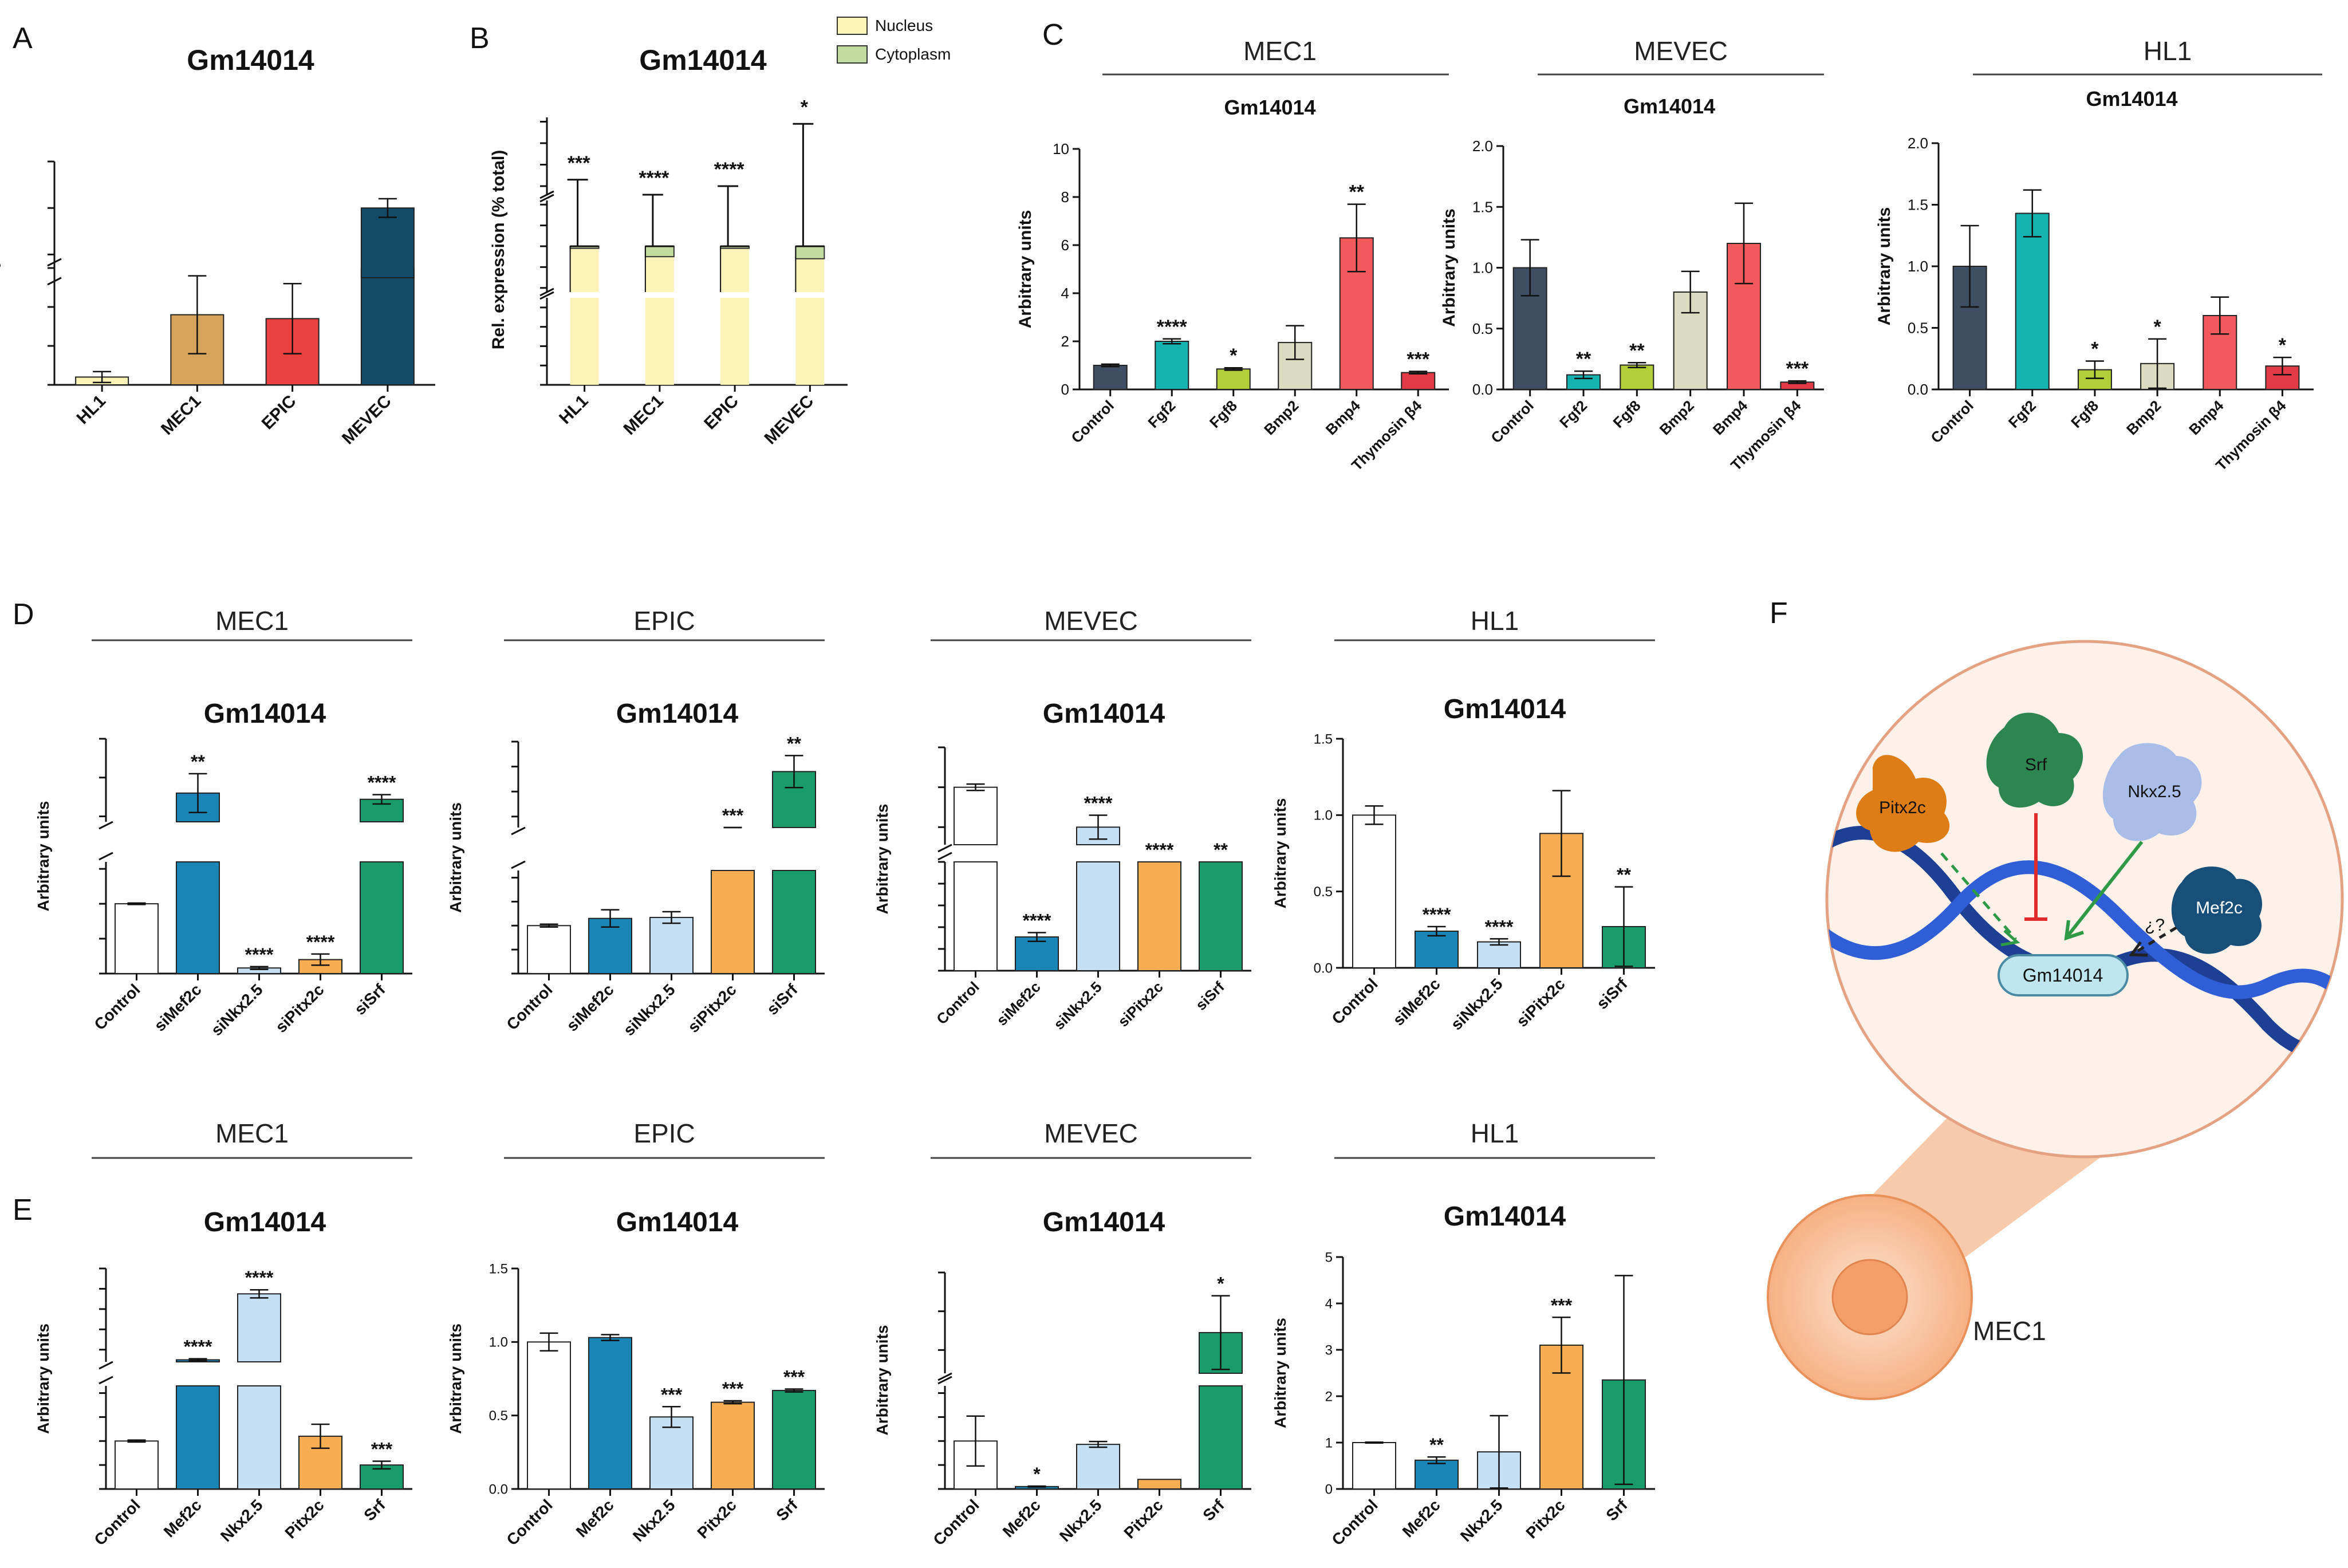 The height and width of the screenshot is (1568, 2348). What do you see at coordinates (2105, 889) in the screenshot?
I see `nkx25-arrow` at bounding box center [2105, 889].